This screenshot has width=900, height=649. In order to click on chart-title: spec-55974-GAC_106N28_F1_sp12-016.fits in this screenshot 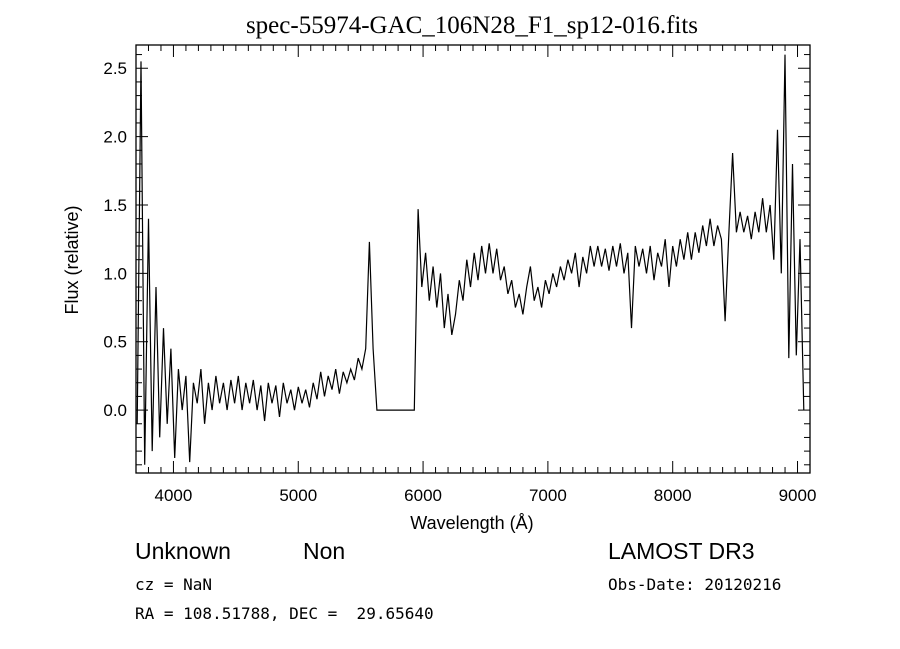, I will do `click(472, 25)`.